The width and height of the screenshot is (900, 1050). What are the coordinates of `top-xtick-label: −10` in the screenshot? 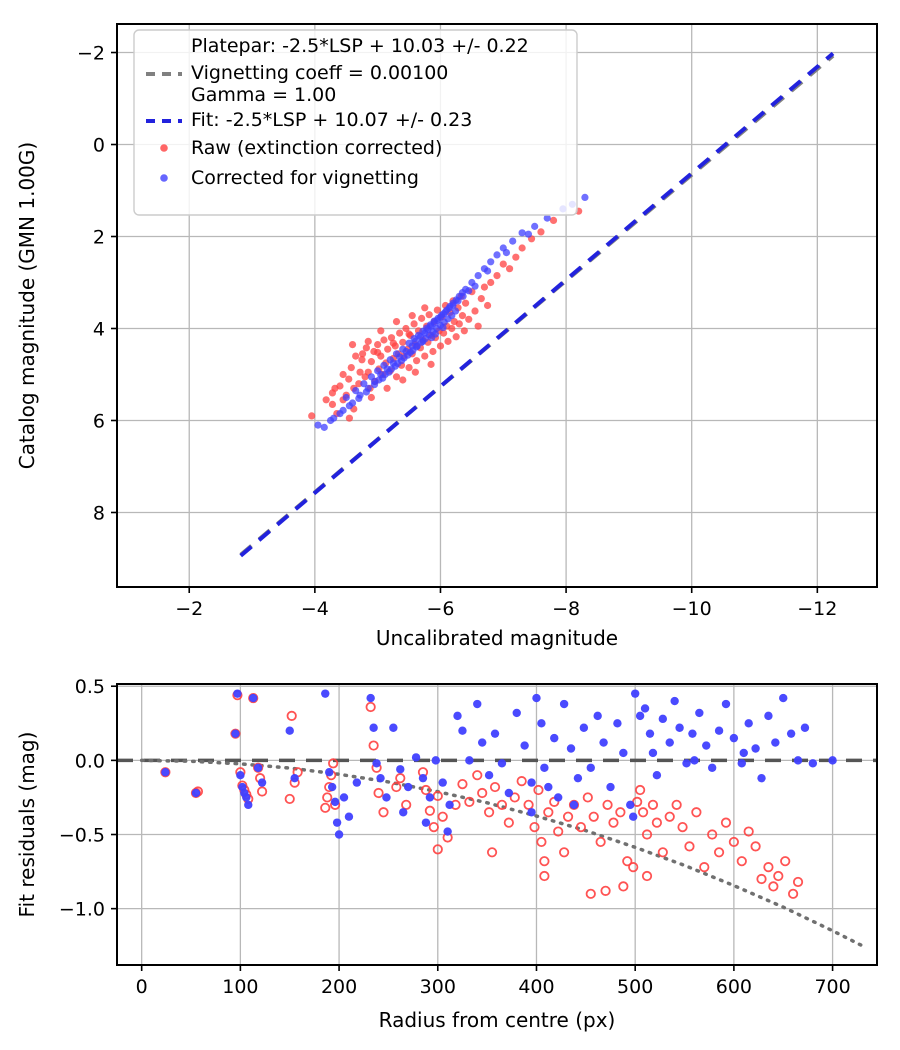 It's located at (692, 609).